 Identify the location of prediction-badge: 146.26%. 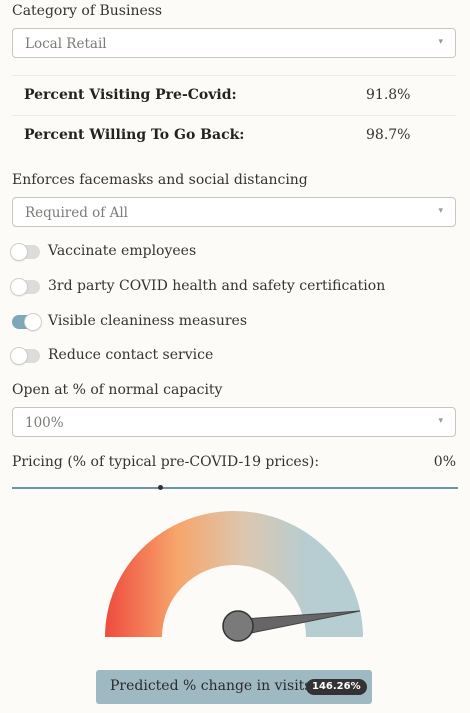
(336, 687).